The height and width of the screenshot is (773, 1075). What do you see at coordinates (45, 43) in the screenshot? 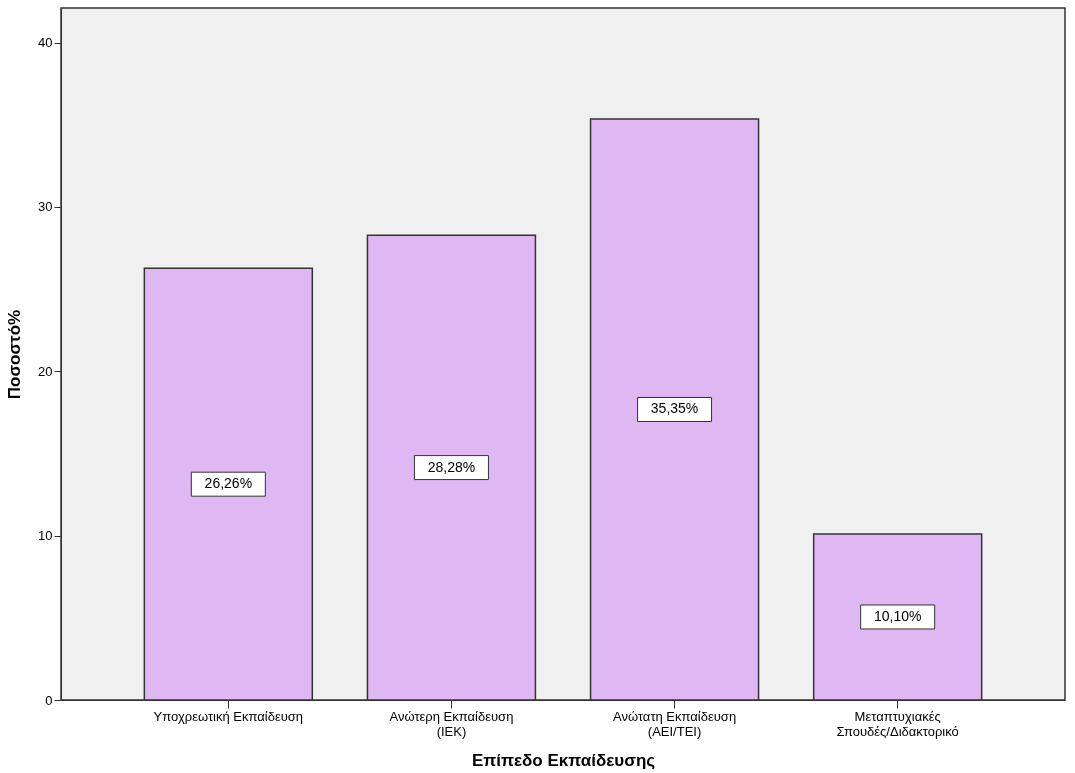
I see `y-tick-label: 40` at bounding box center [45, 43].